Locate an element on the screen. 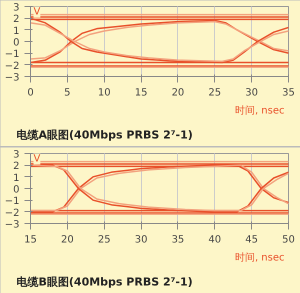 This screenshot has width=300, height=293. x-tick-label: 5 is located at coordinates (67, 93).